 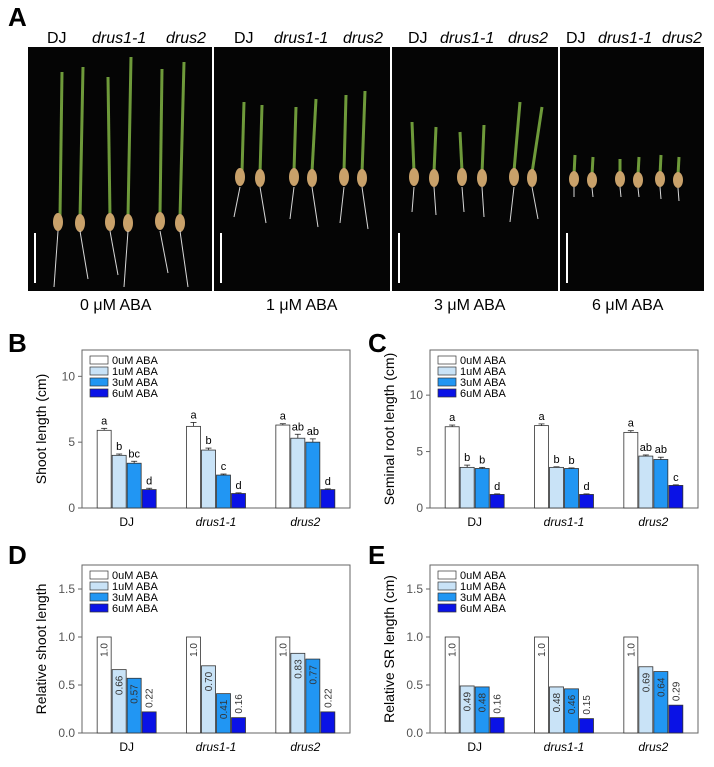 What do you see at coordinates (467, 38) in the screenshot?
I see `photo-label-drus1-2: drus1-1` at bounding box center [467, 38].